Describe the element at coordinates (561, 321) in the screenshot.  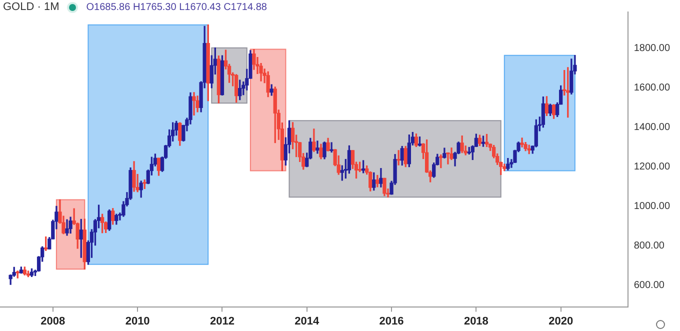
I see `x-tick-label: 2020` at that location.